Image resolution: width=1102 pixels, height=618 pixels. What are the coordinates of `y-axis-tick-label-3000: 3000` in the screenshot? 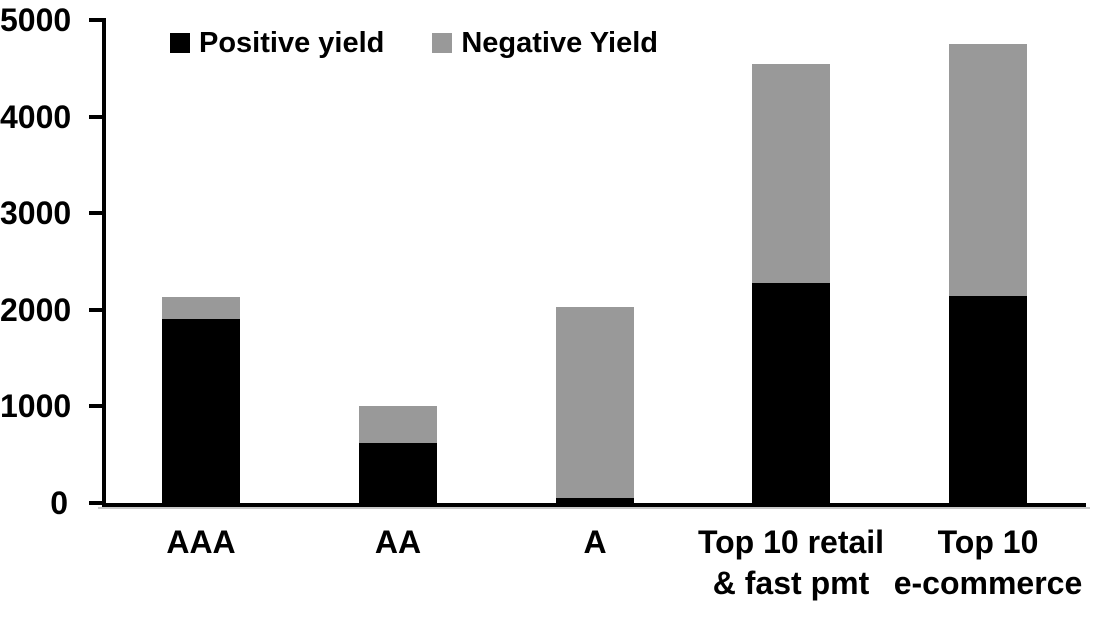 It's located at (36, 213).